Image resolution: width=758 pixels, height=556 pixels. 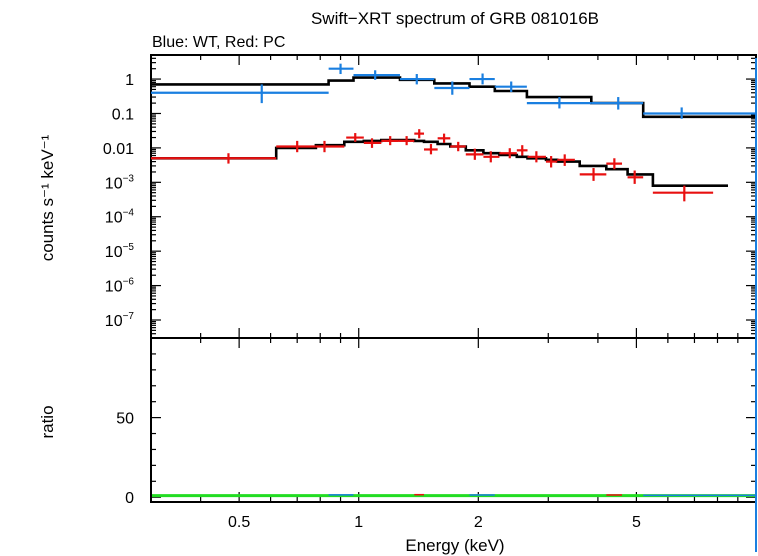 I want to click on y-tick-label: 50, so click(x=125, y=419).